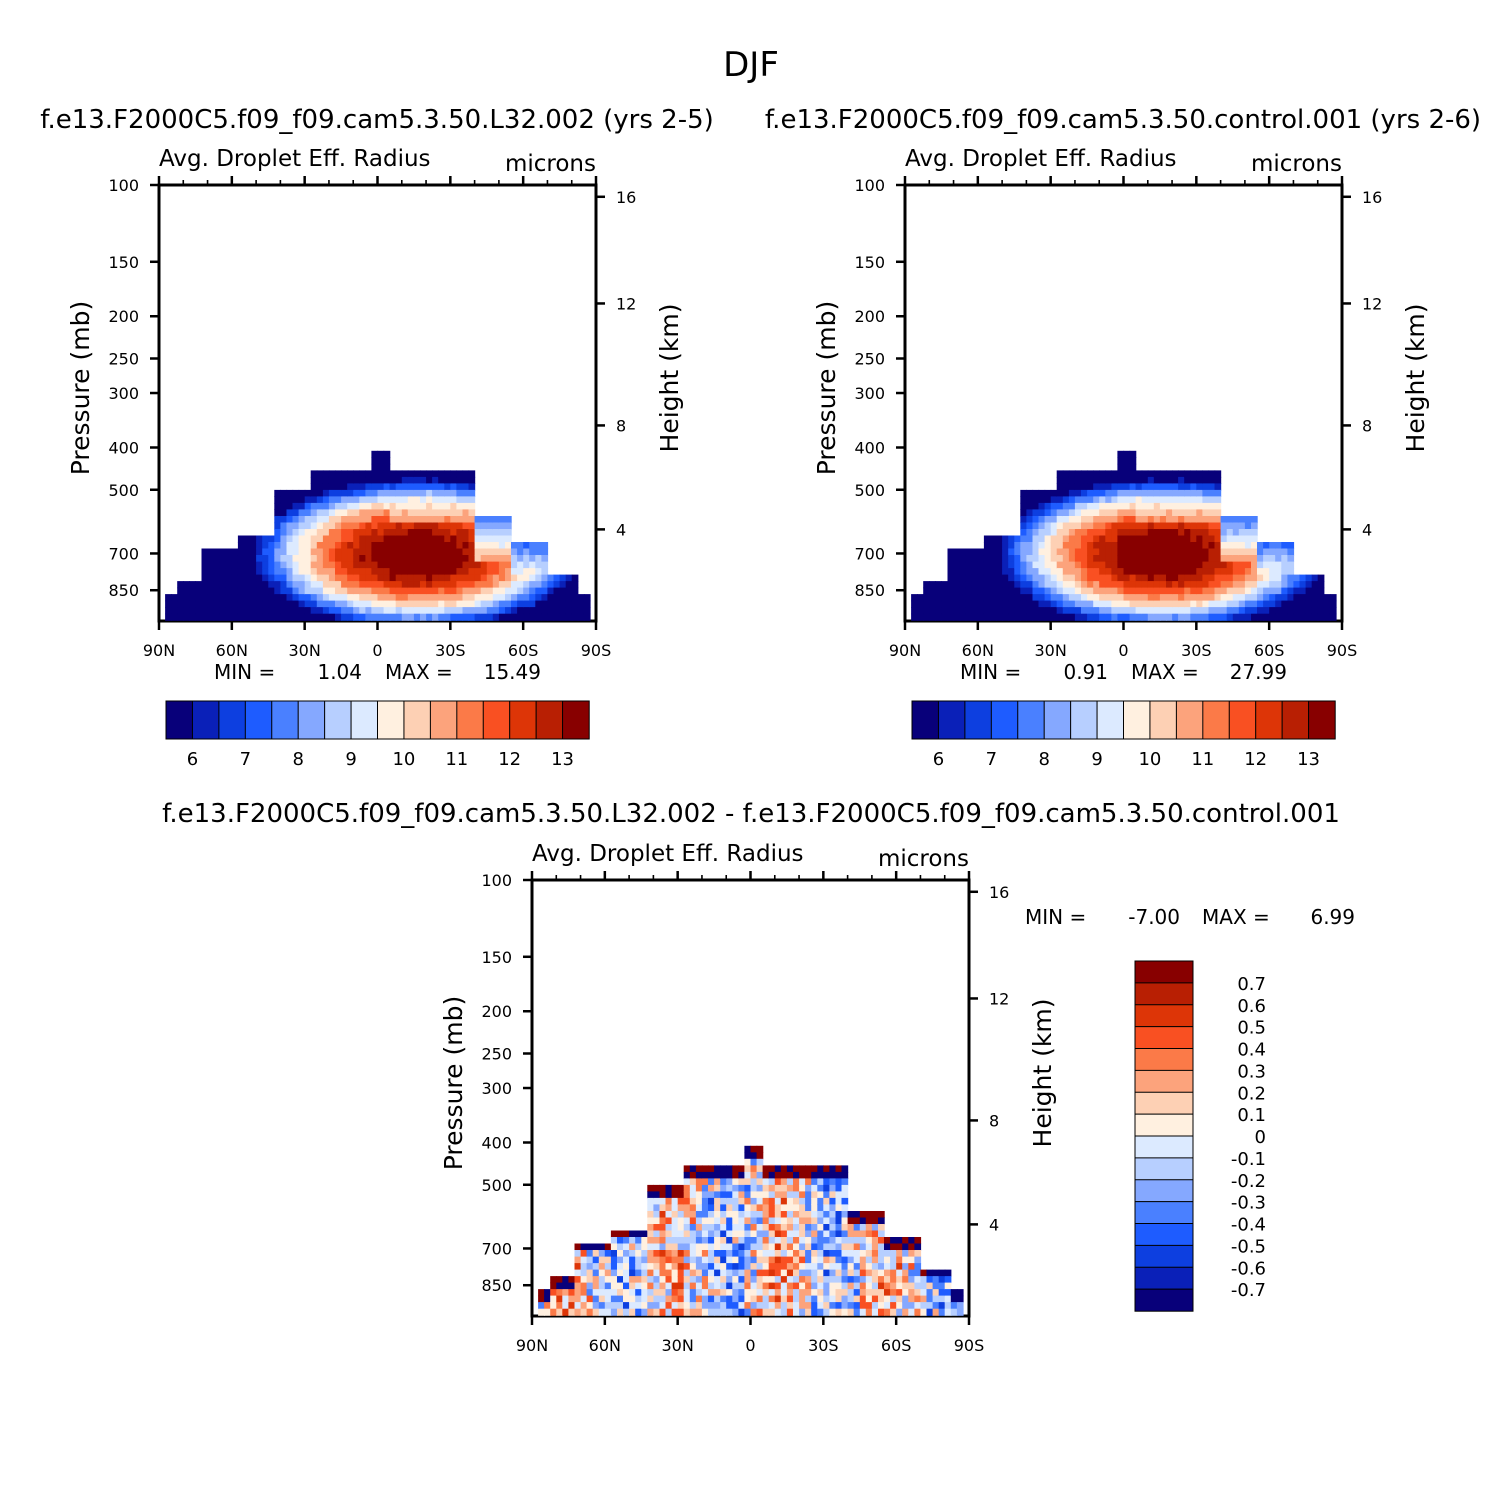  What do you see at coordinates (905, 650) in the screenshot?
I see `x-tick-label: 90N` at bounding box center [905, 650].